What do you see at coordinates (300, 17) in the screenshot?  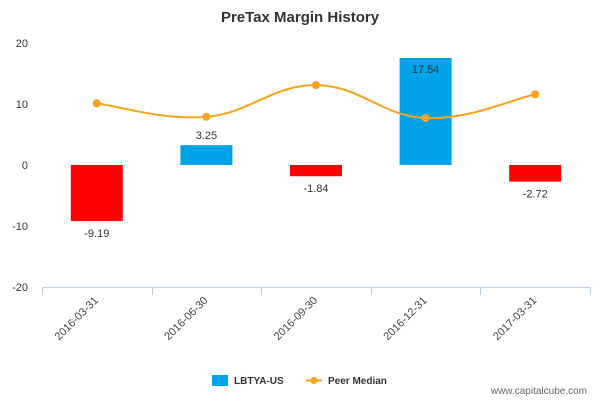 I see `chart-title: PreTax Margin History` at bounding box center [300, 17].